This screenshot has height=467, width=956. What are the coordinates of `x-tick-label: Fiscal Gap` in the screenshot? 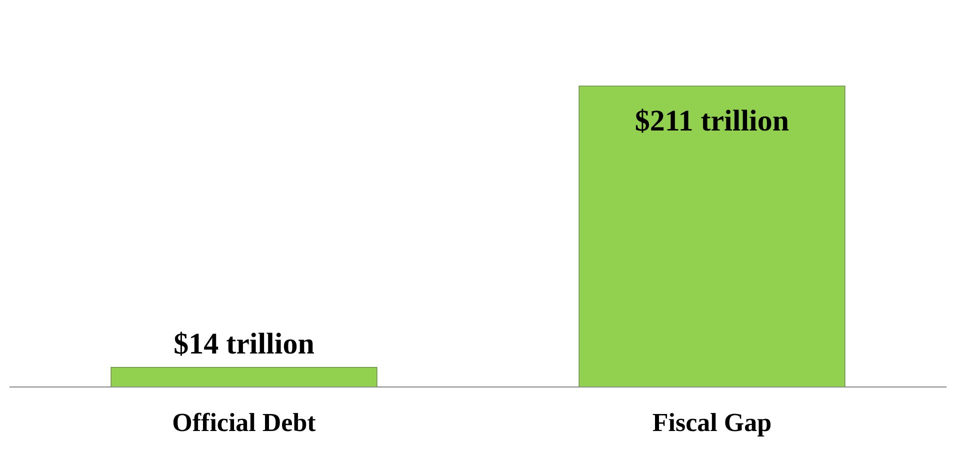 It's located at (712, 423).